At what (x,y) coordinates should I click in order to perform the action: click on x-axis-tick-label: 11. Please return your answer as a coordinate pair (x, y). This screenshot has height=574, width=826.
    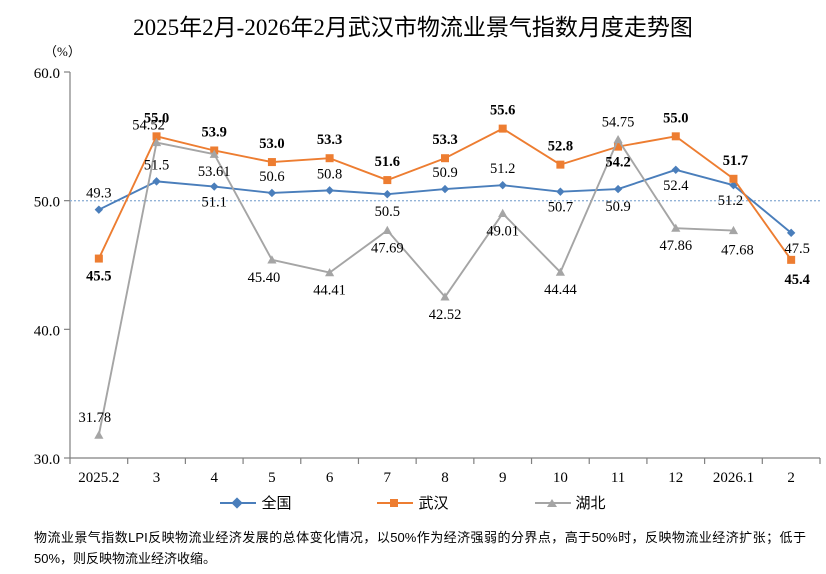
    Looking at the image, I should click on (618, 478).